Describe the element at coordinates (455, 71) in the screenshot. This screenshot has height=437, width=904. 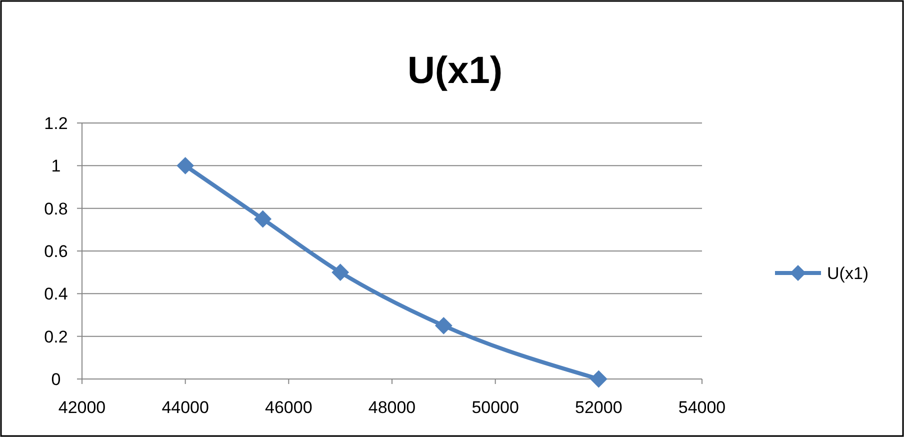
I see `chart-title: U(x1)` at that location.